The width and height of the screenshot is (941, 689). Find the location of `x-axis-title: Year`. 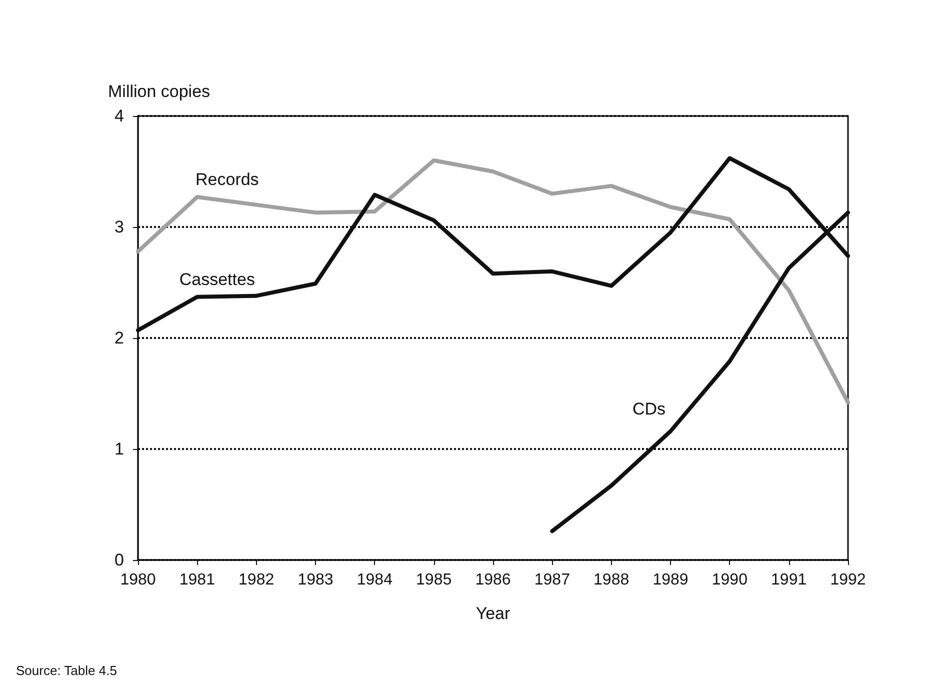

x-axis-title: Year is located at coordinates (493, 613).